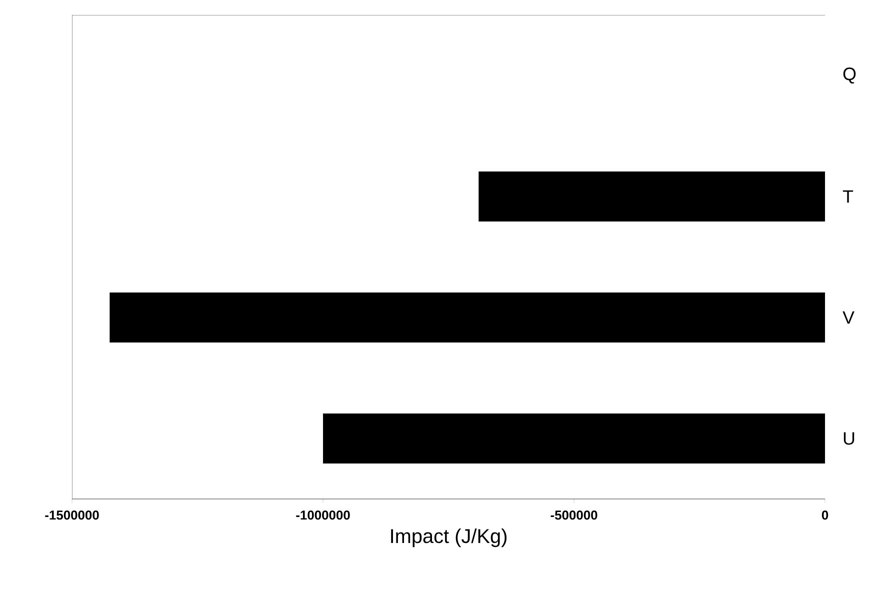 Image resolution: width=872 pixels, height=595 pixels. What do you see at coordinates (448, 538) in the screenshot?
I see `x-axis-title: Impact (J/Kg)` at bounding box center [448, 538].